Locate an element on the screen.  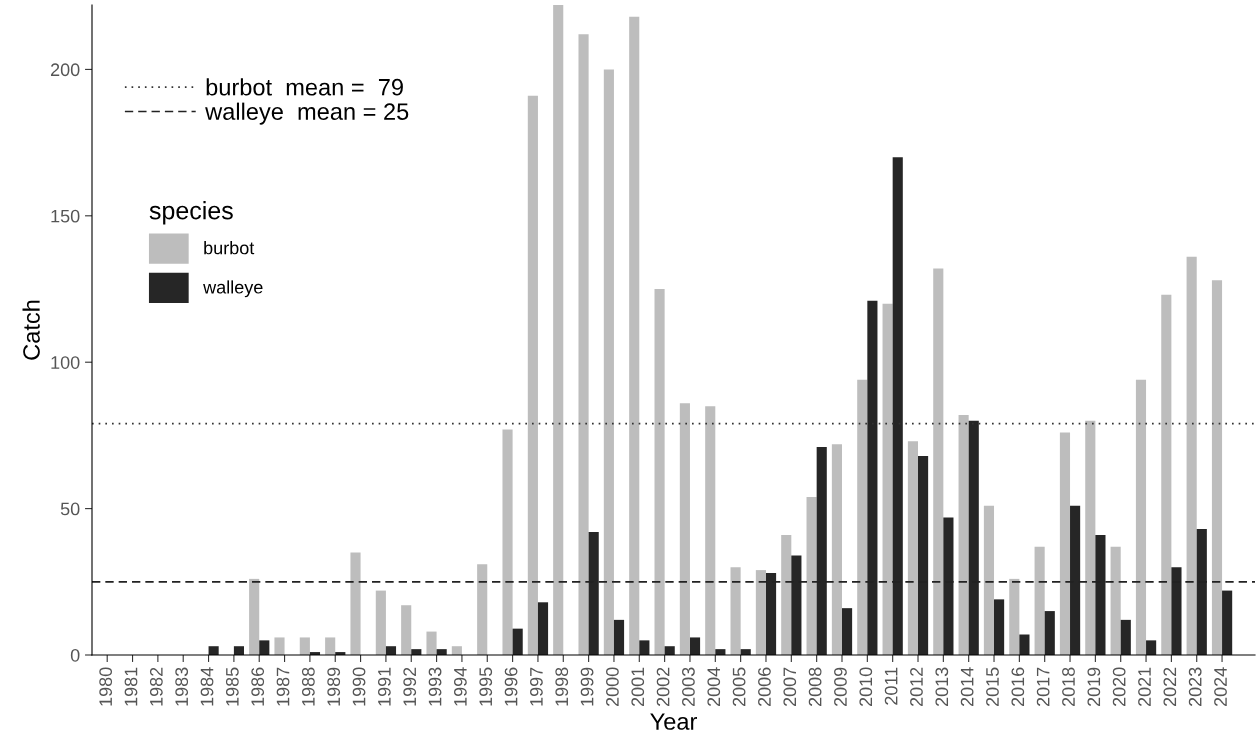
x-tick-label: 2020 is located at coordinates (1119, 687).